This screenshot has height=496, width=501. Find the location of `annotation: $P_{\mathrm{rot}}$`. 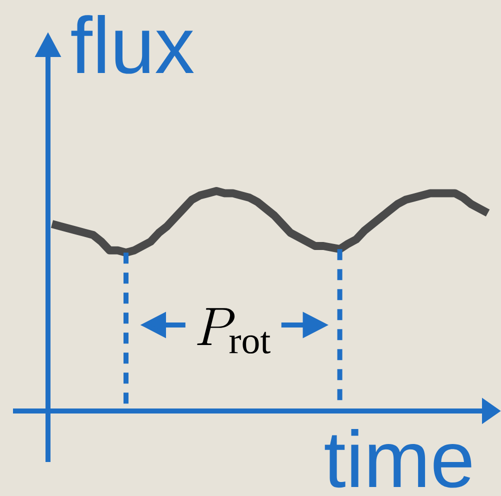

annotation: $P_{\mathrm{rot}}$ is located at coordinates (233, 331).